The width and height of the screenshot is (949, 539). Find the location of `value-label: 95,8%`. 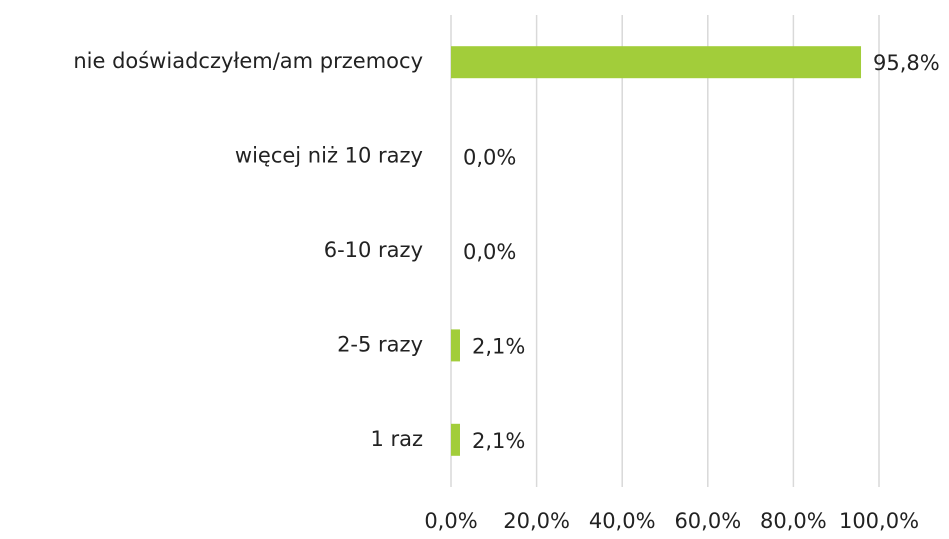

value-label: 95,8% is located at coordinates (906, 63).